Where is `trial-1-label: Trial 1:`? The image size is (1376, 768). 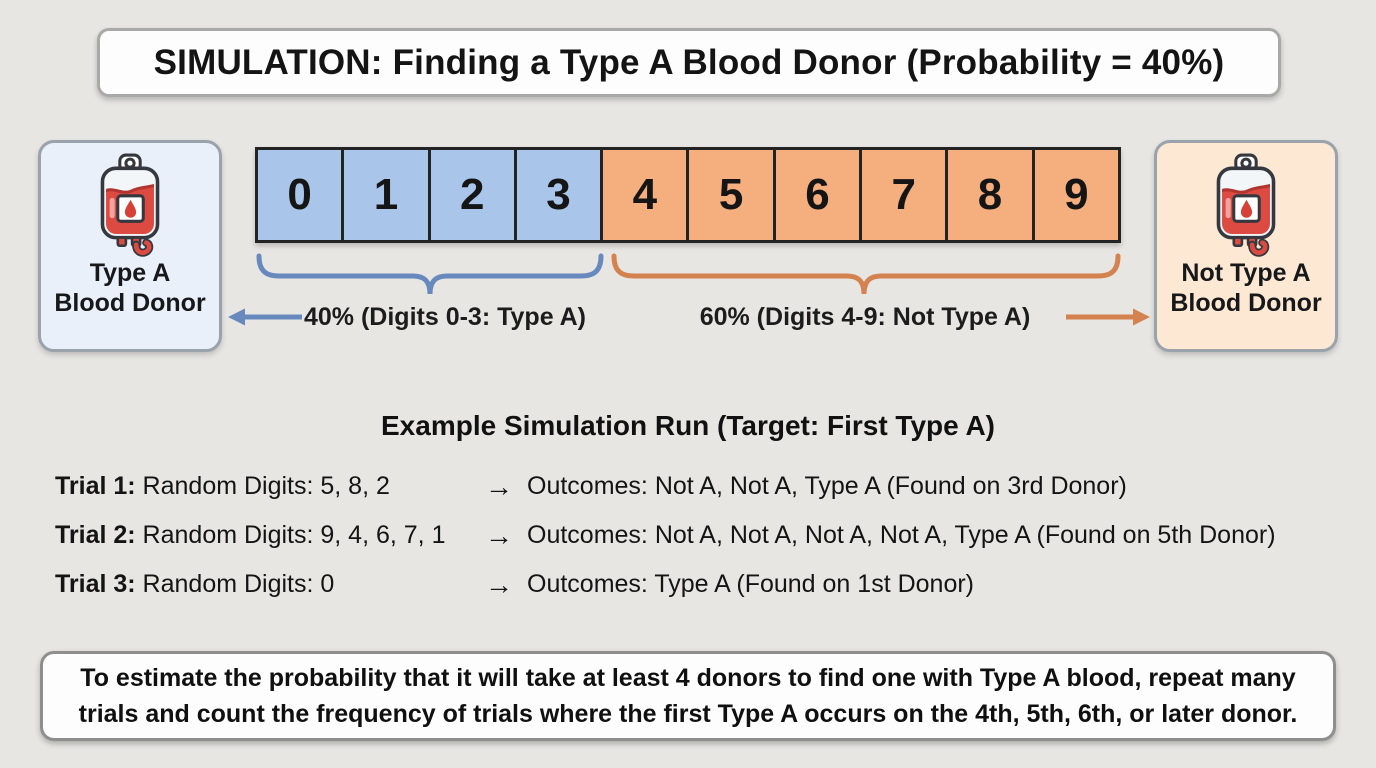
trial-1-label: Trial 1: is located at coordinates (95, 486).